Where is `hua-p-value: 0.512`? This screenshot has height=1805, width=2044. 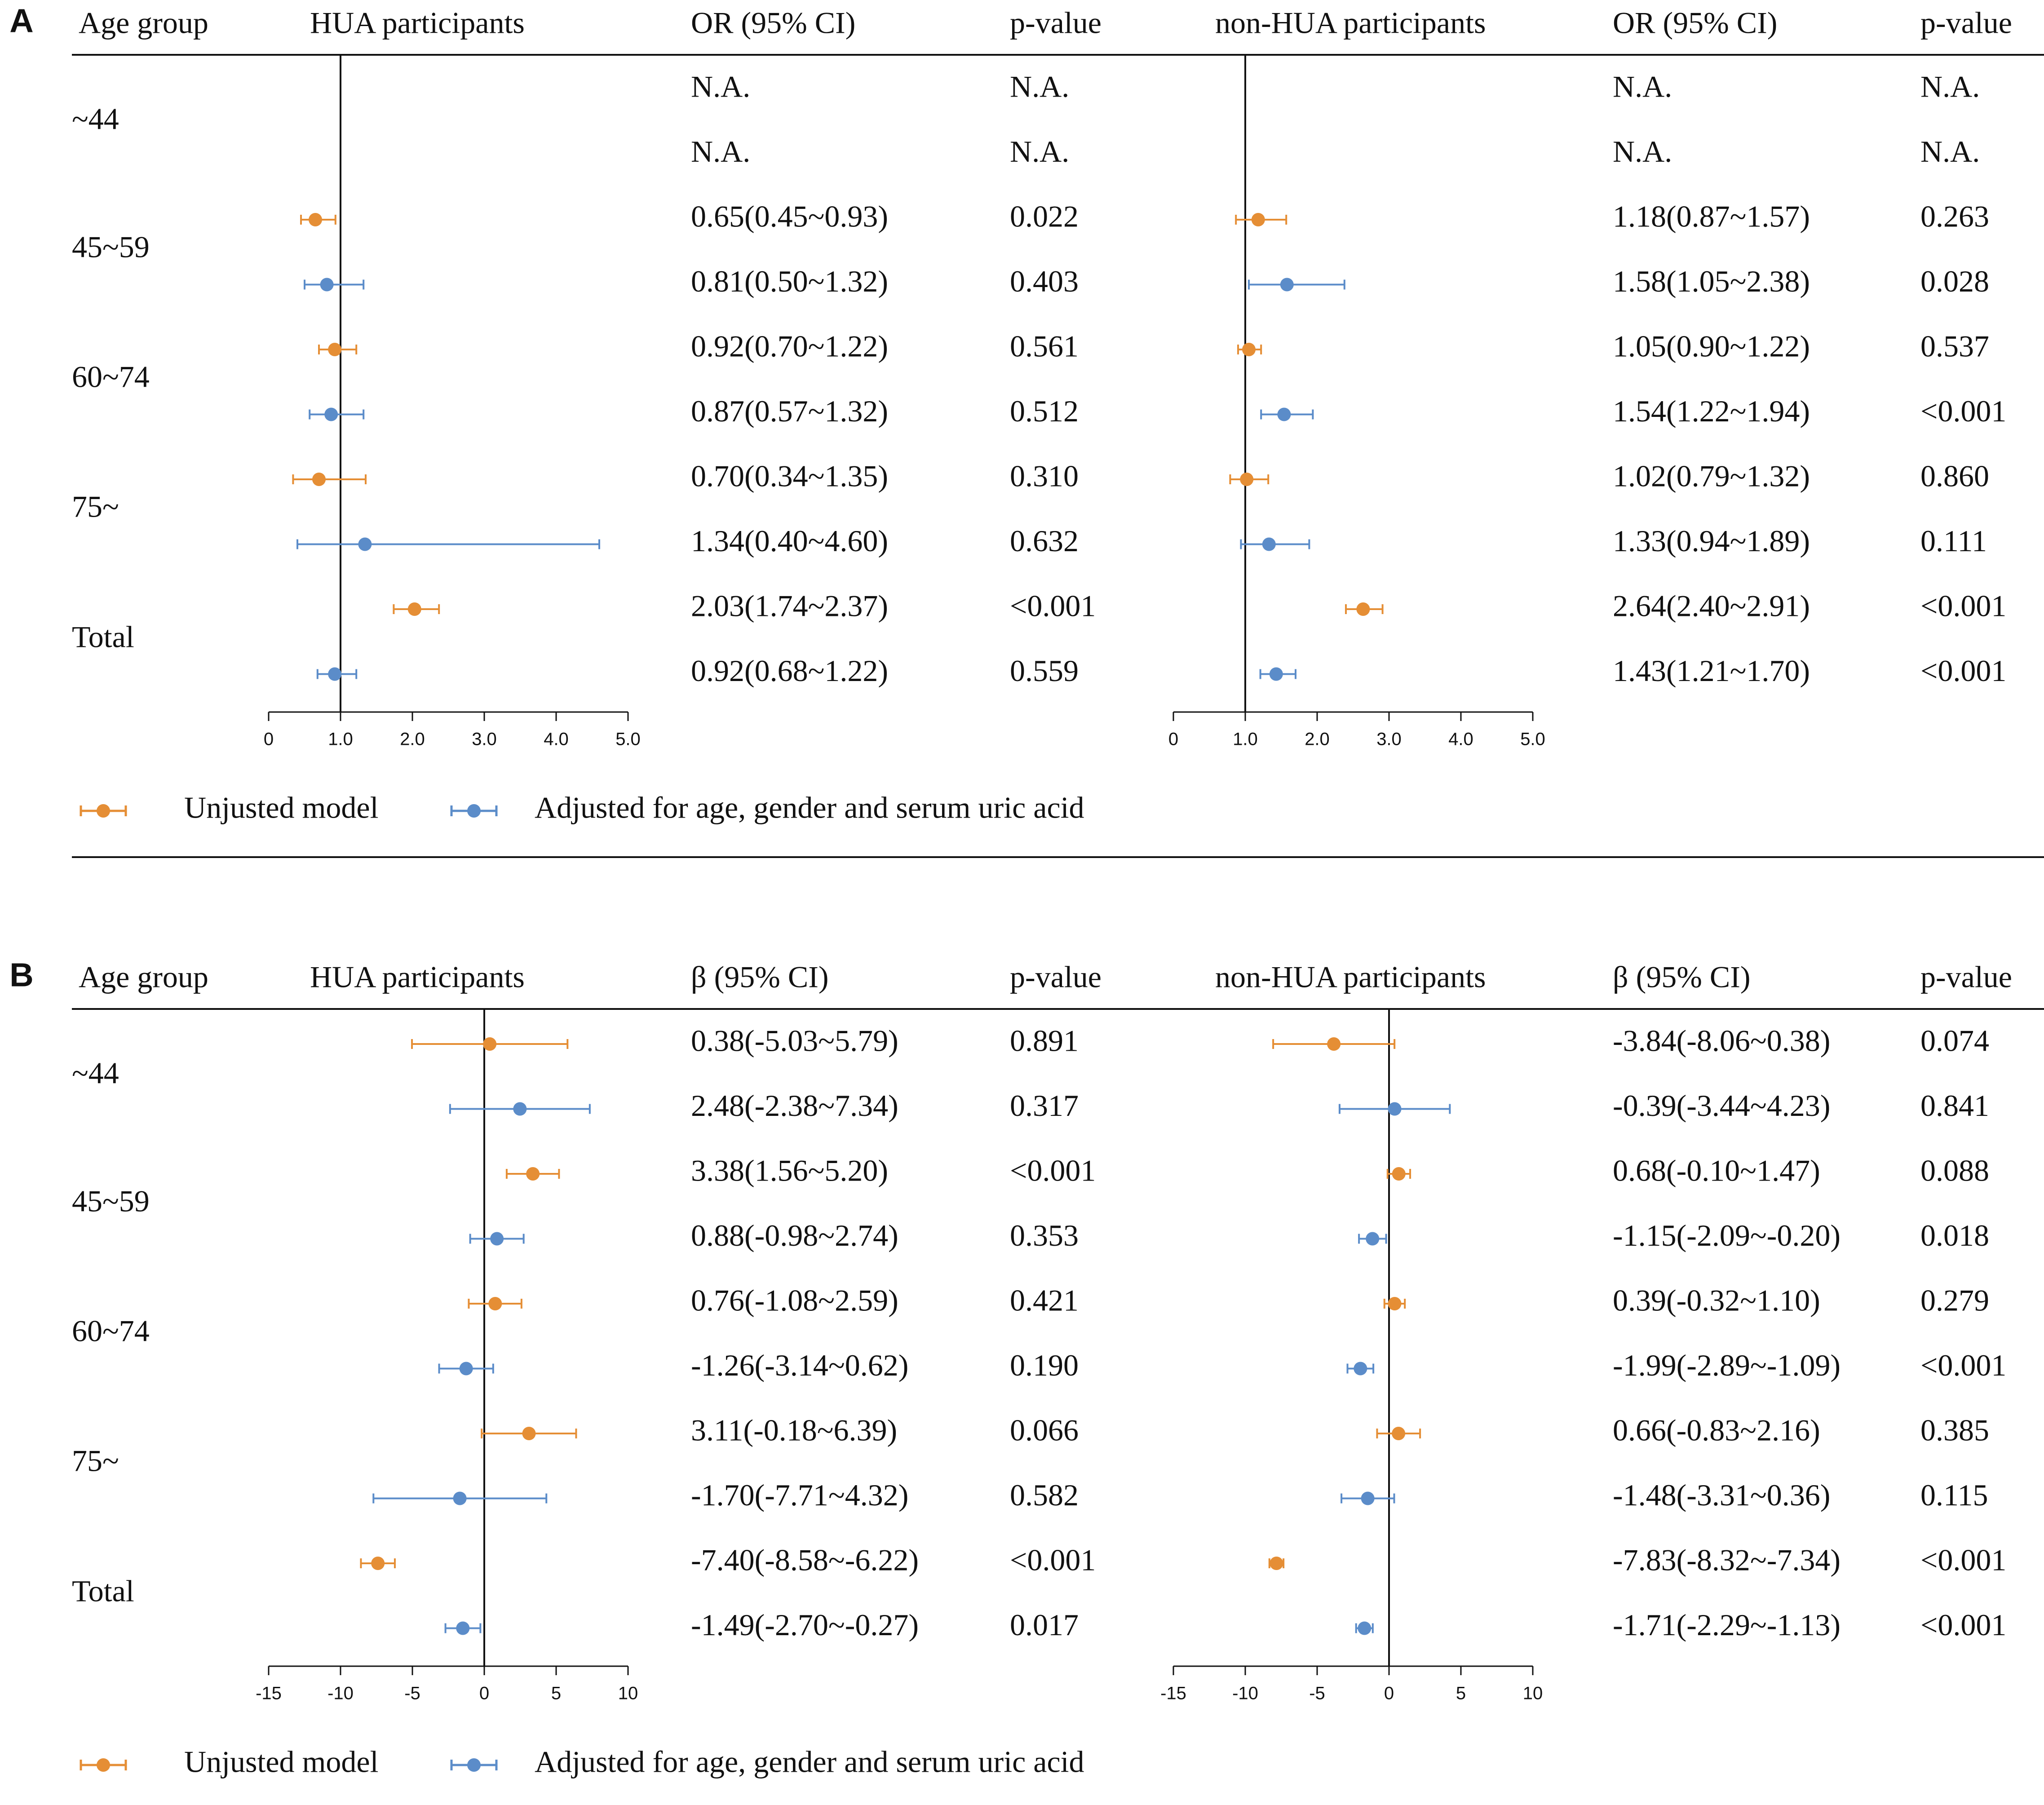 hua-p-value: 0.512 is located at coordinates (1044, 411).